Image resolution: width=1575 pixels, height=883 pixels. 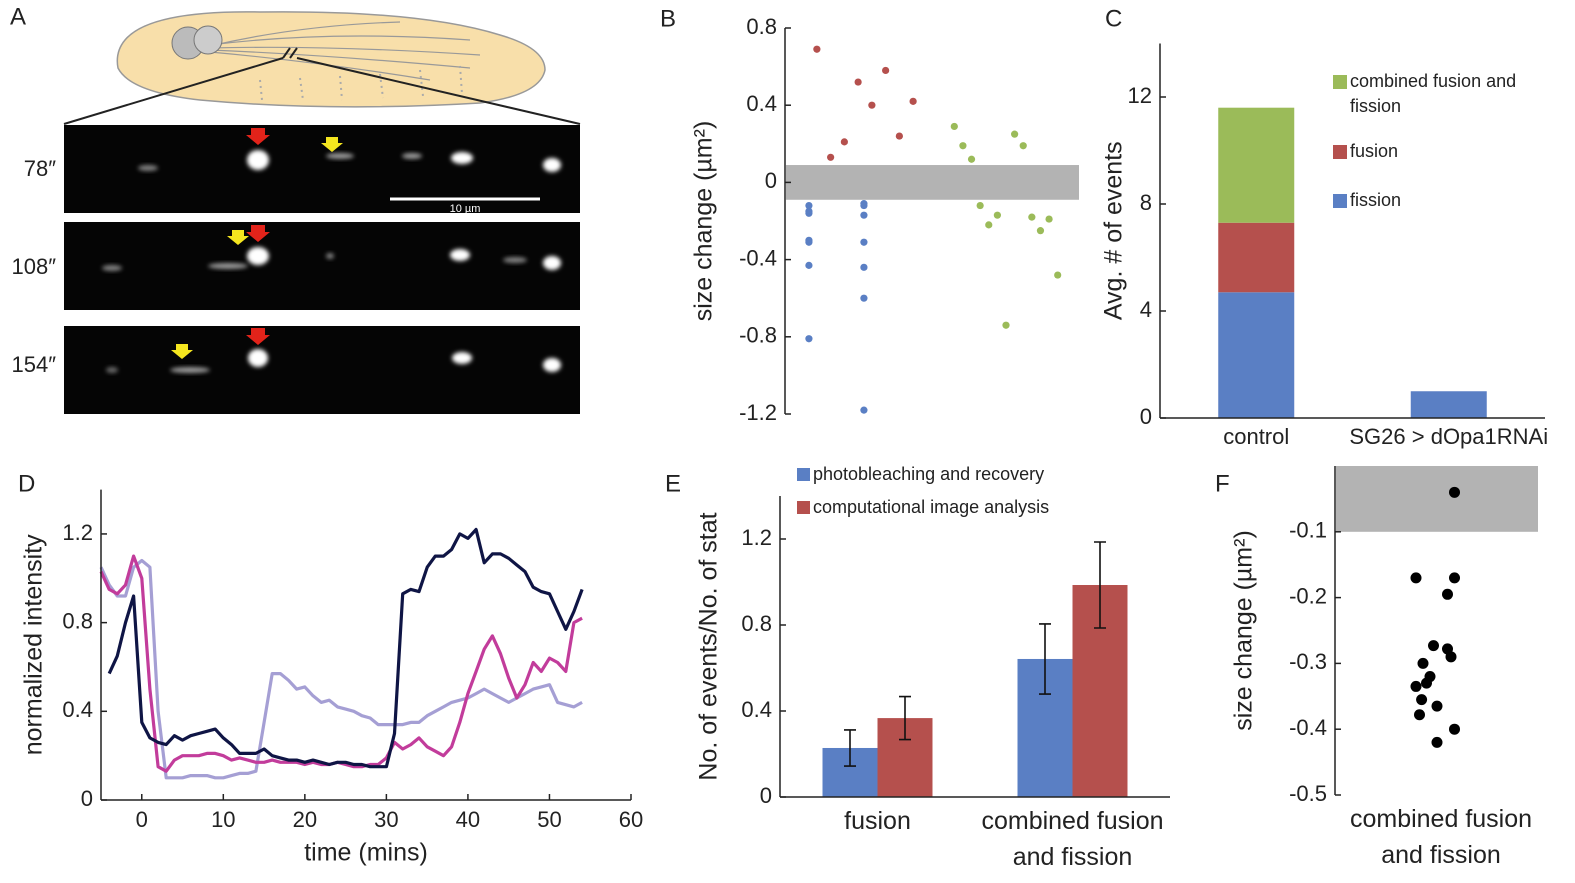 I want to click on legend-label-box: combined fusion and fission, so click(x=1433, y=93).